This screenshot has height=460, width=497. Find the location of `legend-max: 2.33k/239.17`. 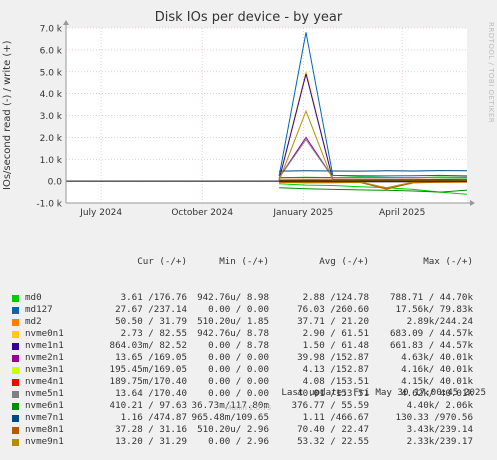

legend-max: 2.33k/239.17 is located at coordinates (421, 442).